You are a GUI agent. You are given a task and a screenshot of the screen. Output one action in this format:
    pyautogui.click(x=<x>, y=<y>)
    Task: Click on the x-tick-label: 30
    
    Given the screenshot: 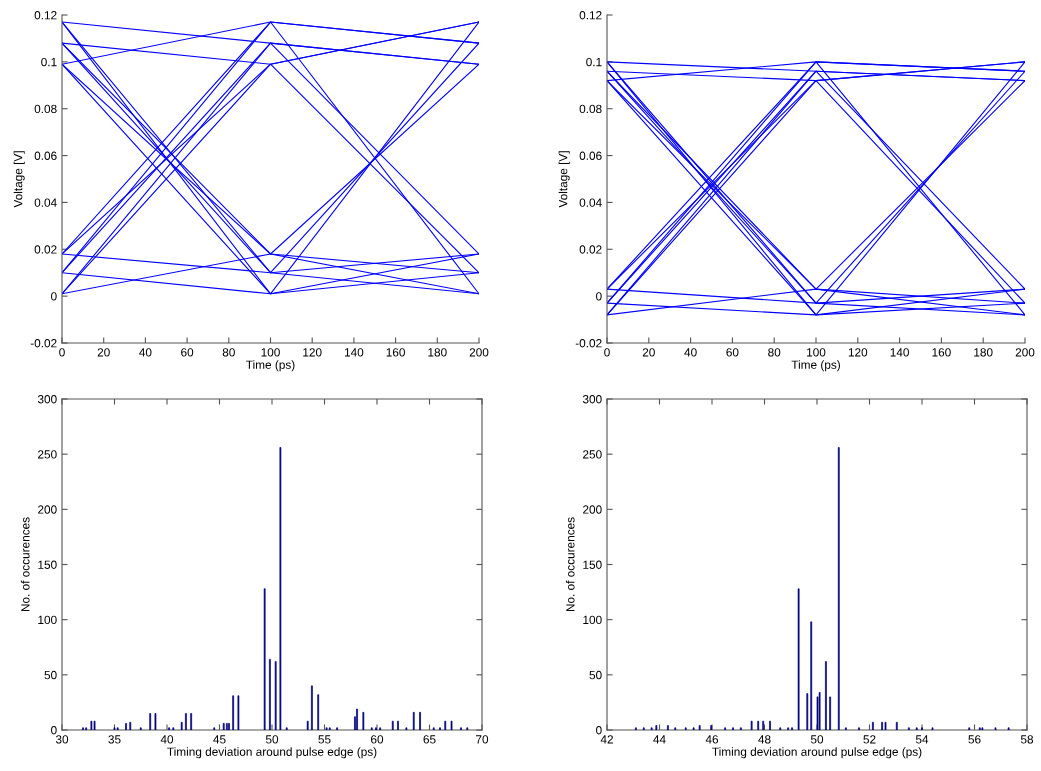 What is the action you would take?
    pyautogui.click(x=62, y=739)
    